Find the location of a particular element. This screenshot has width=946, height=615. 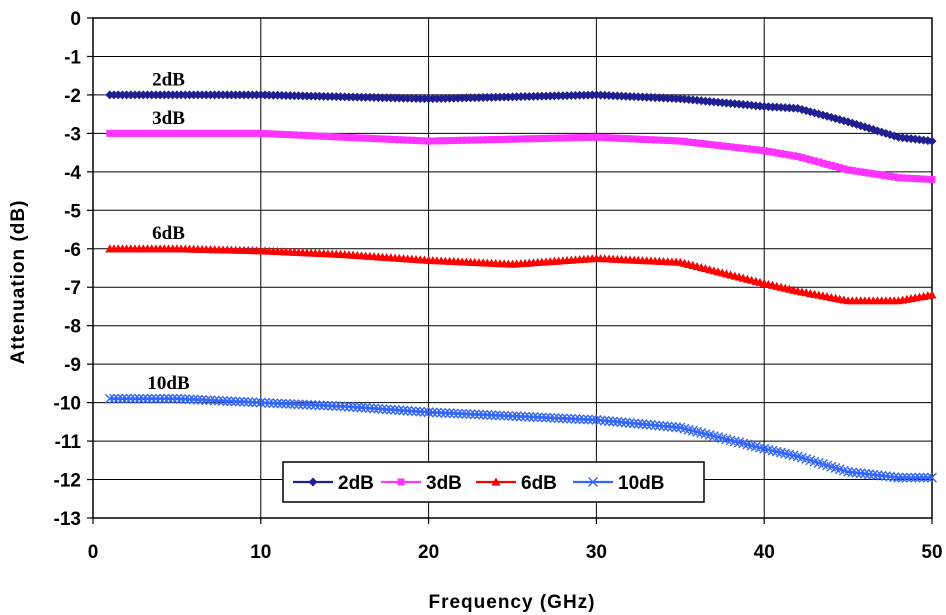

annotations: 2dB 3dB 6dB 10dB is located at coordinates (168, 231).